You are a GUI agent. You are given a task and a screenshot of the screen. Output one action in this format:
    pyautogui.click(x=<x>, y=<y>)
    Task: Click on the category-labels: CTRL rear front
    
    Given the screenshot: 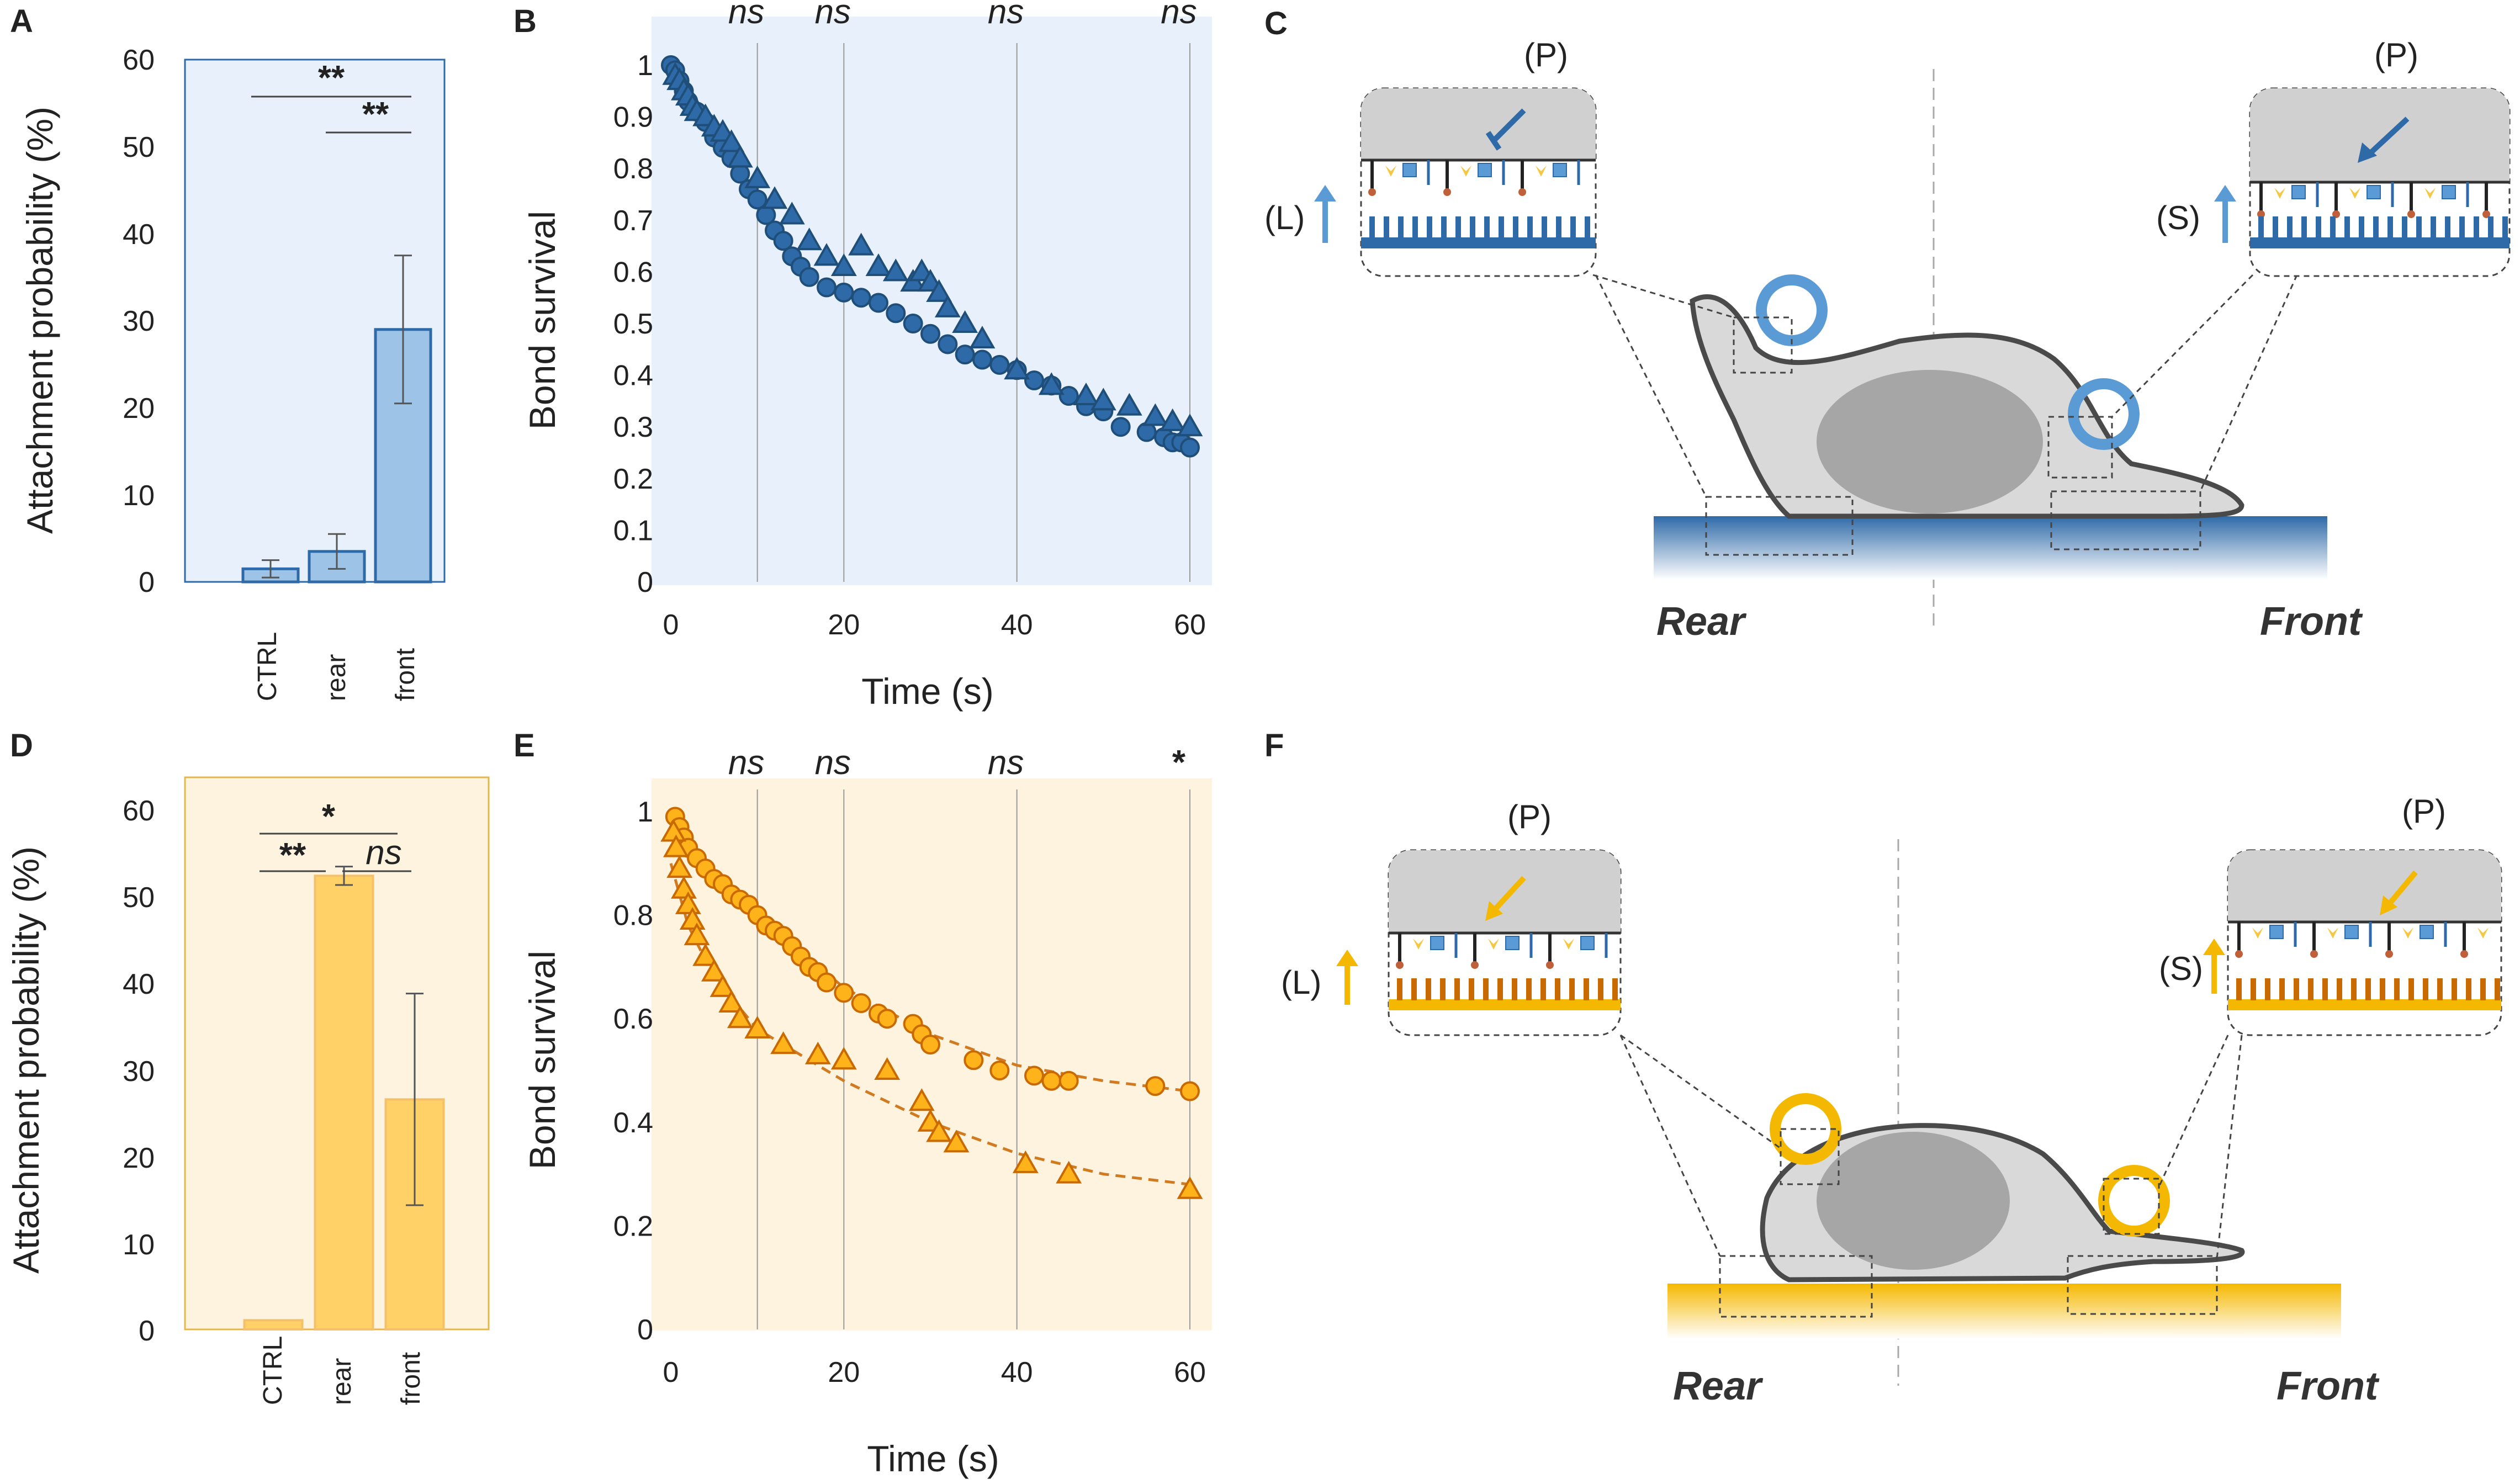 What is the action you would take?
    pyautogui.click(x=336, y=666)
    